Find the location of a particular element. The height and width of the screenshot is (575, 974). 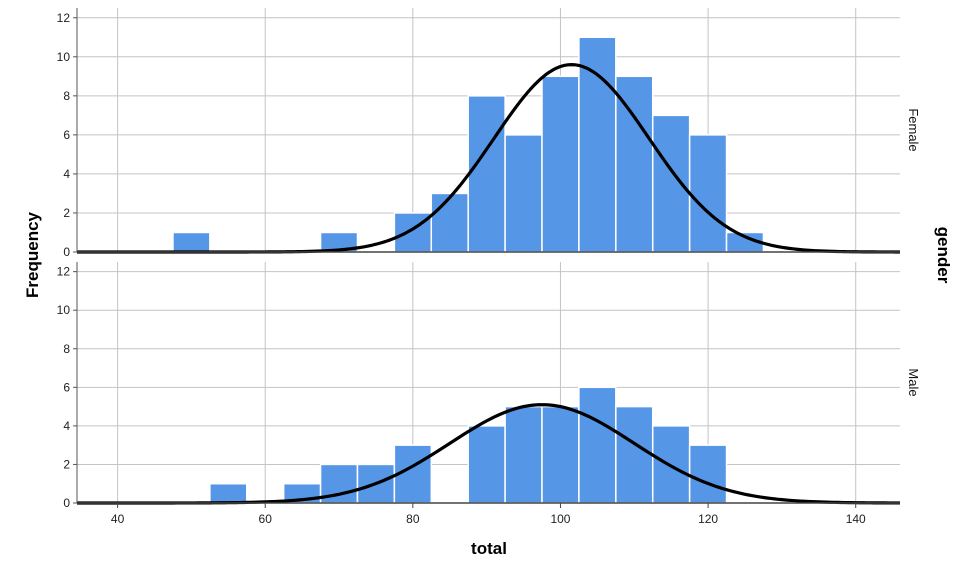

panel-label: Male is located at coordinates (913, 382).